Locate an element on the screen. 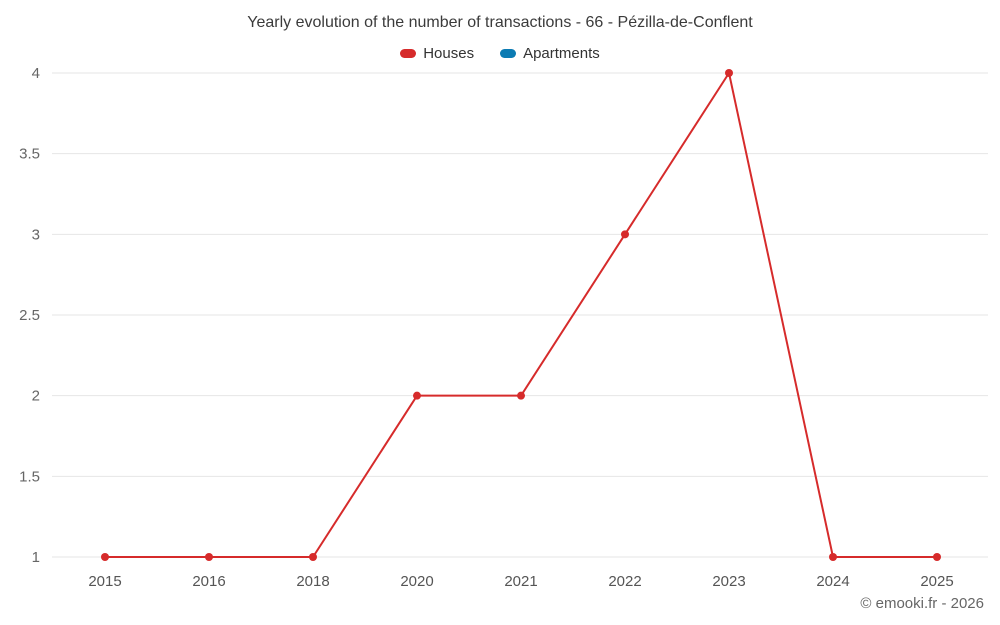  legend-item-apartments: Apartments is located at coordinates (550, 53).